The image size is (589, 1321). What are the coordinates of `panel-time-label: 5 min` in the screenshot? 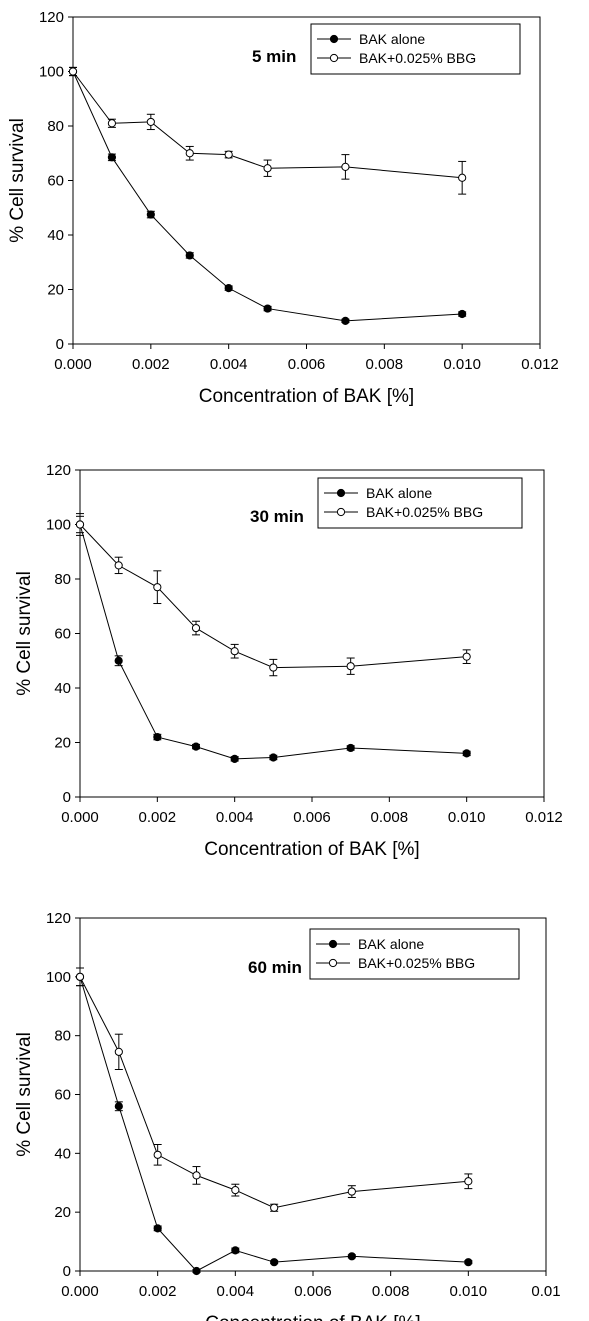 It's located at (274, 56).